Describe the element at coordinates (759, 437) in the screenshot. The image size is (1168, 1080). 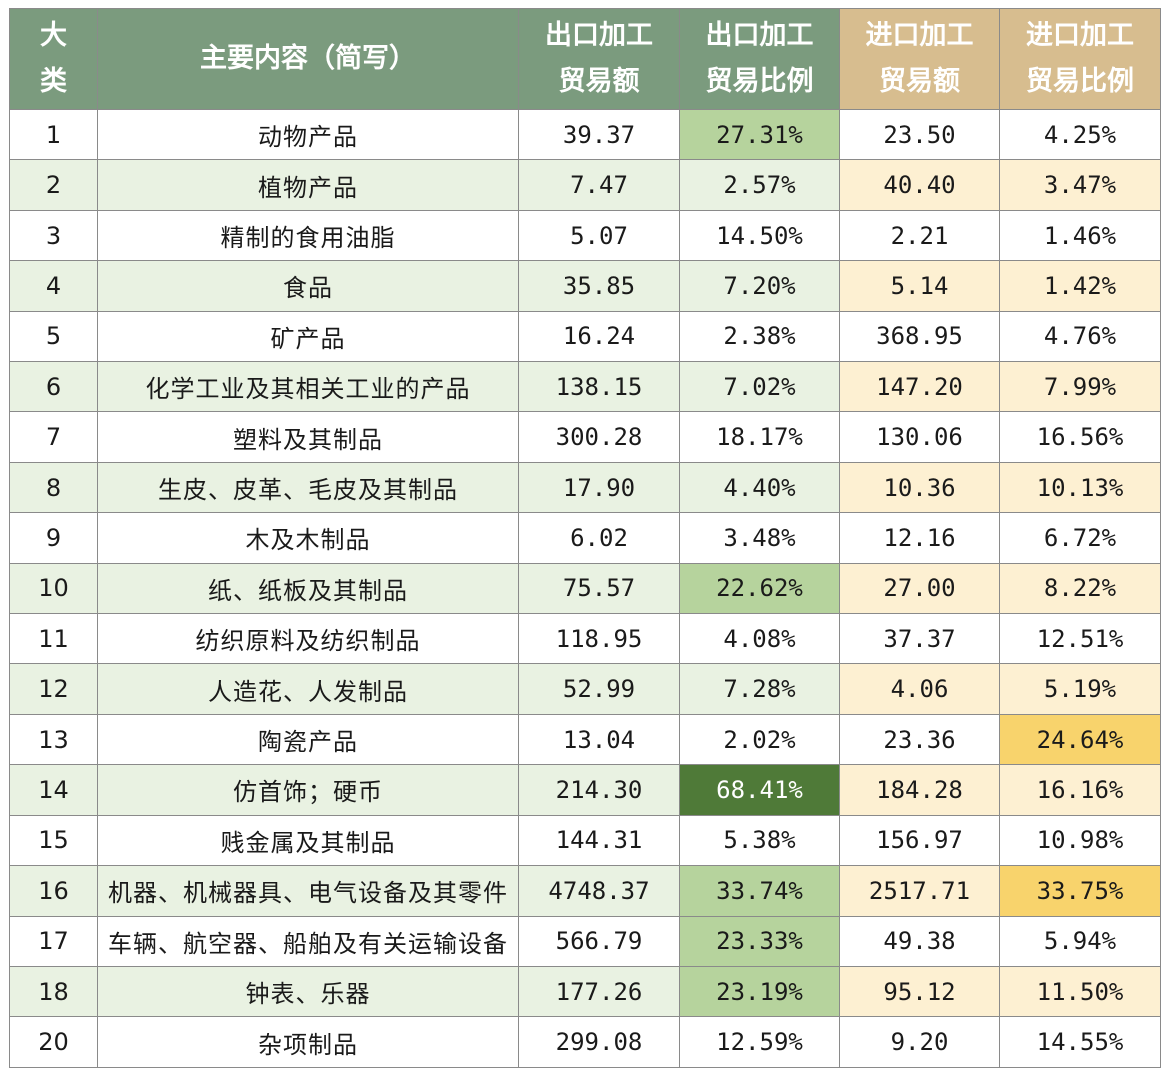
I see `export-ratio-cell: 18.17%` at that location.